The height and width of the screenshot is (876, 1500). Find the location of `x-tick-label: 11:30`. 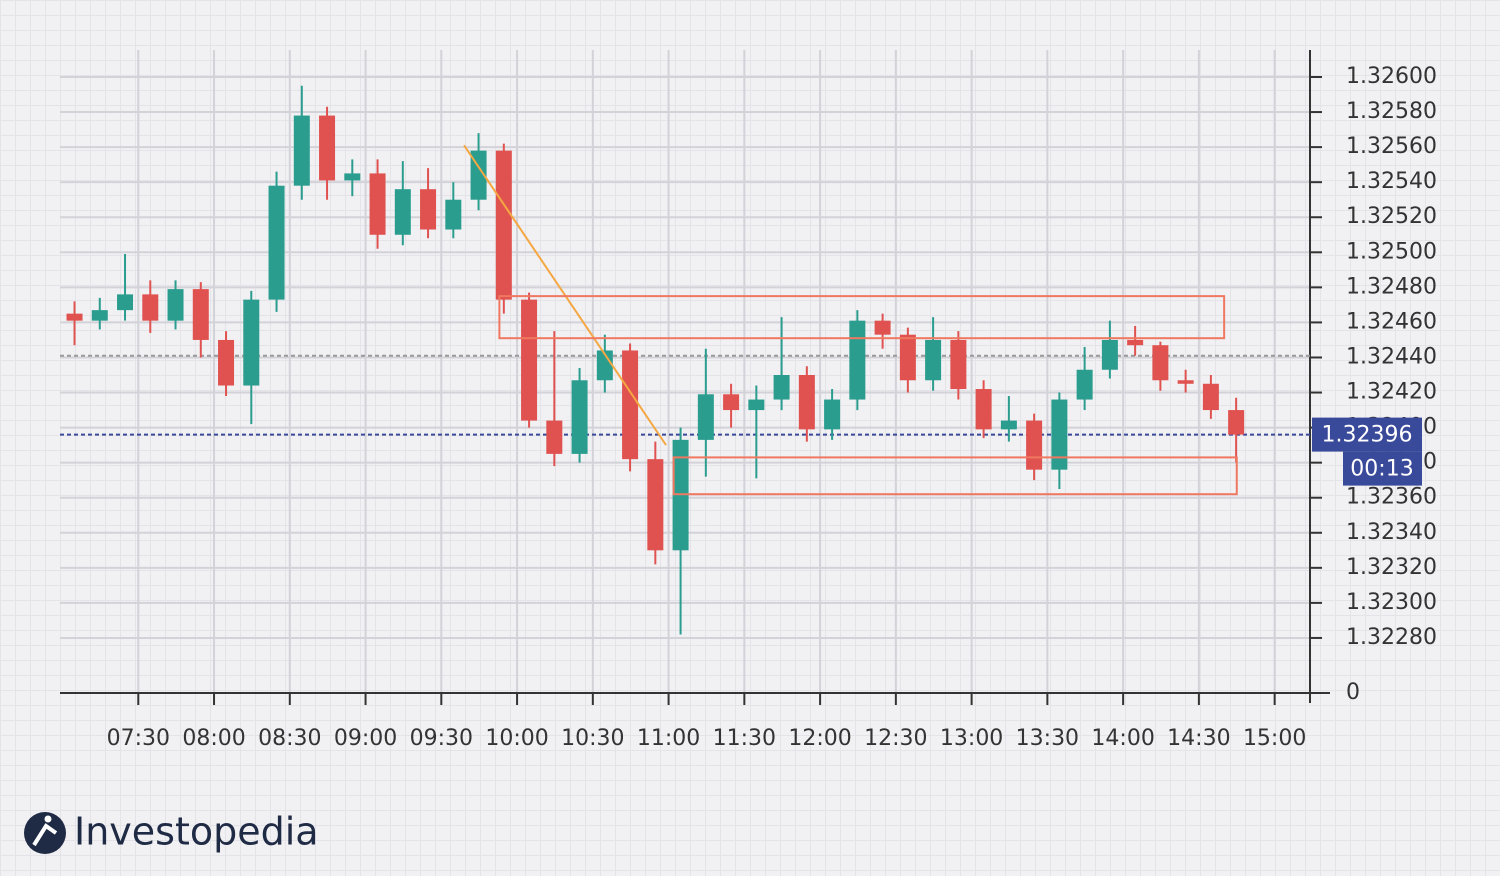

x-tick-label: 11:30 is located at coordinates (744, 738).